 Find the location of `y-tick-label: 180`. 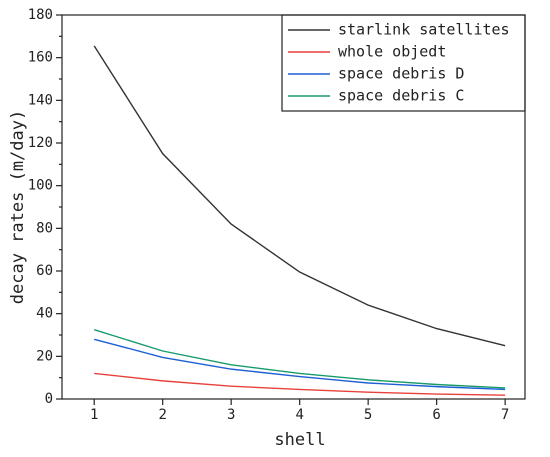

y-tick-label: 180 is located at coordinates (40, 15).